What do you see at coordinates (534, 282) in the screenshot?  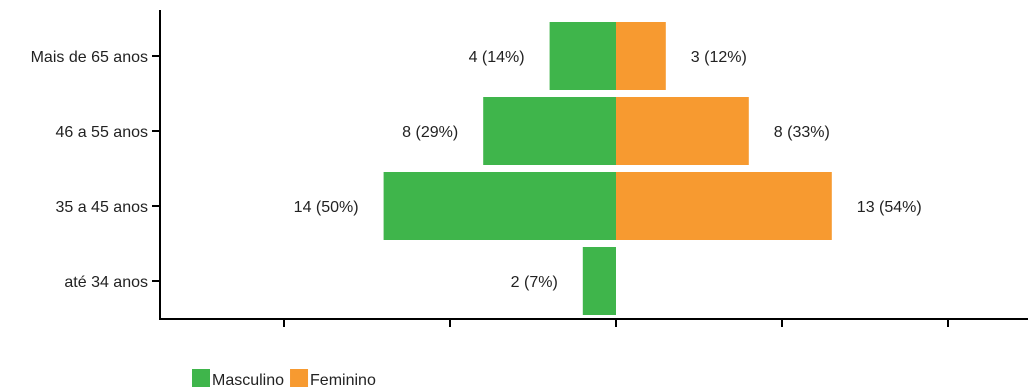 I see `data-label-masculino-ate-34-anos: 2 (7%)` at bounding box center [534, 282].